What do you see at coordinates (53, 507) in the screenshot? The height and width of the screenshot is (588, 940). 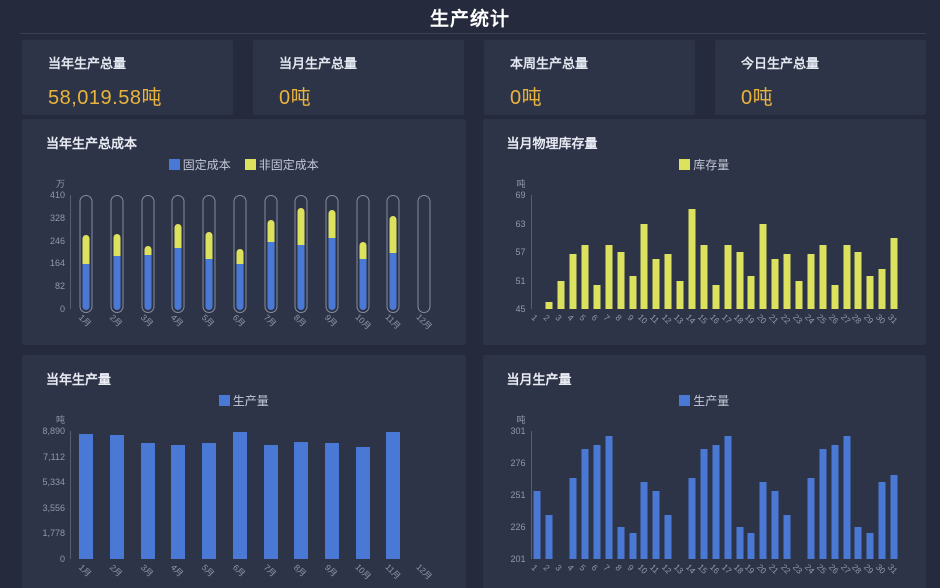 I see `y-axis-tick-label: 3,556` at bounding box center [53, 507].